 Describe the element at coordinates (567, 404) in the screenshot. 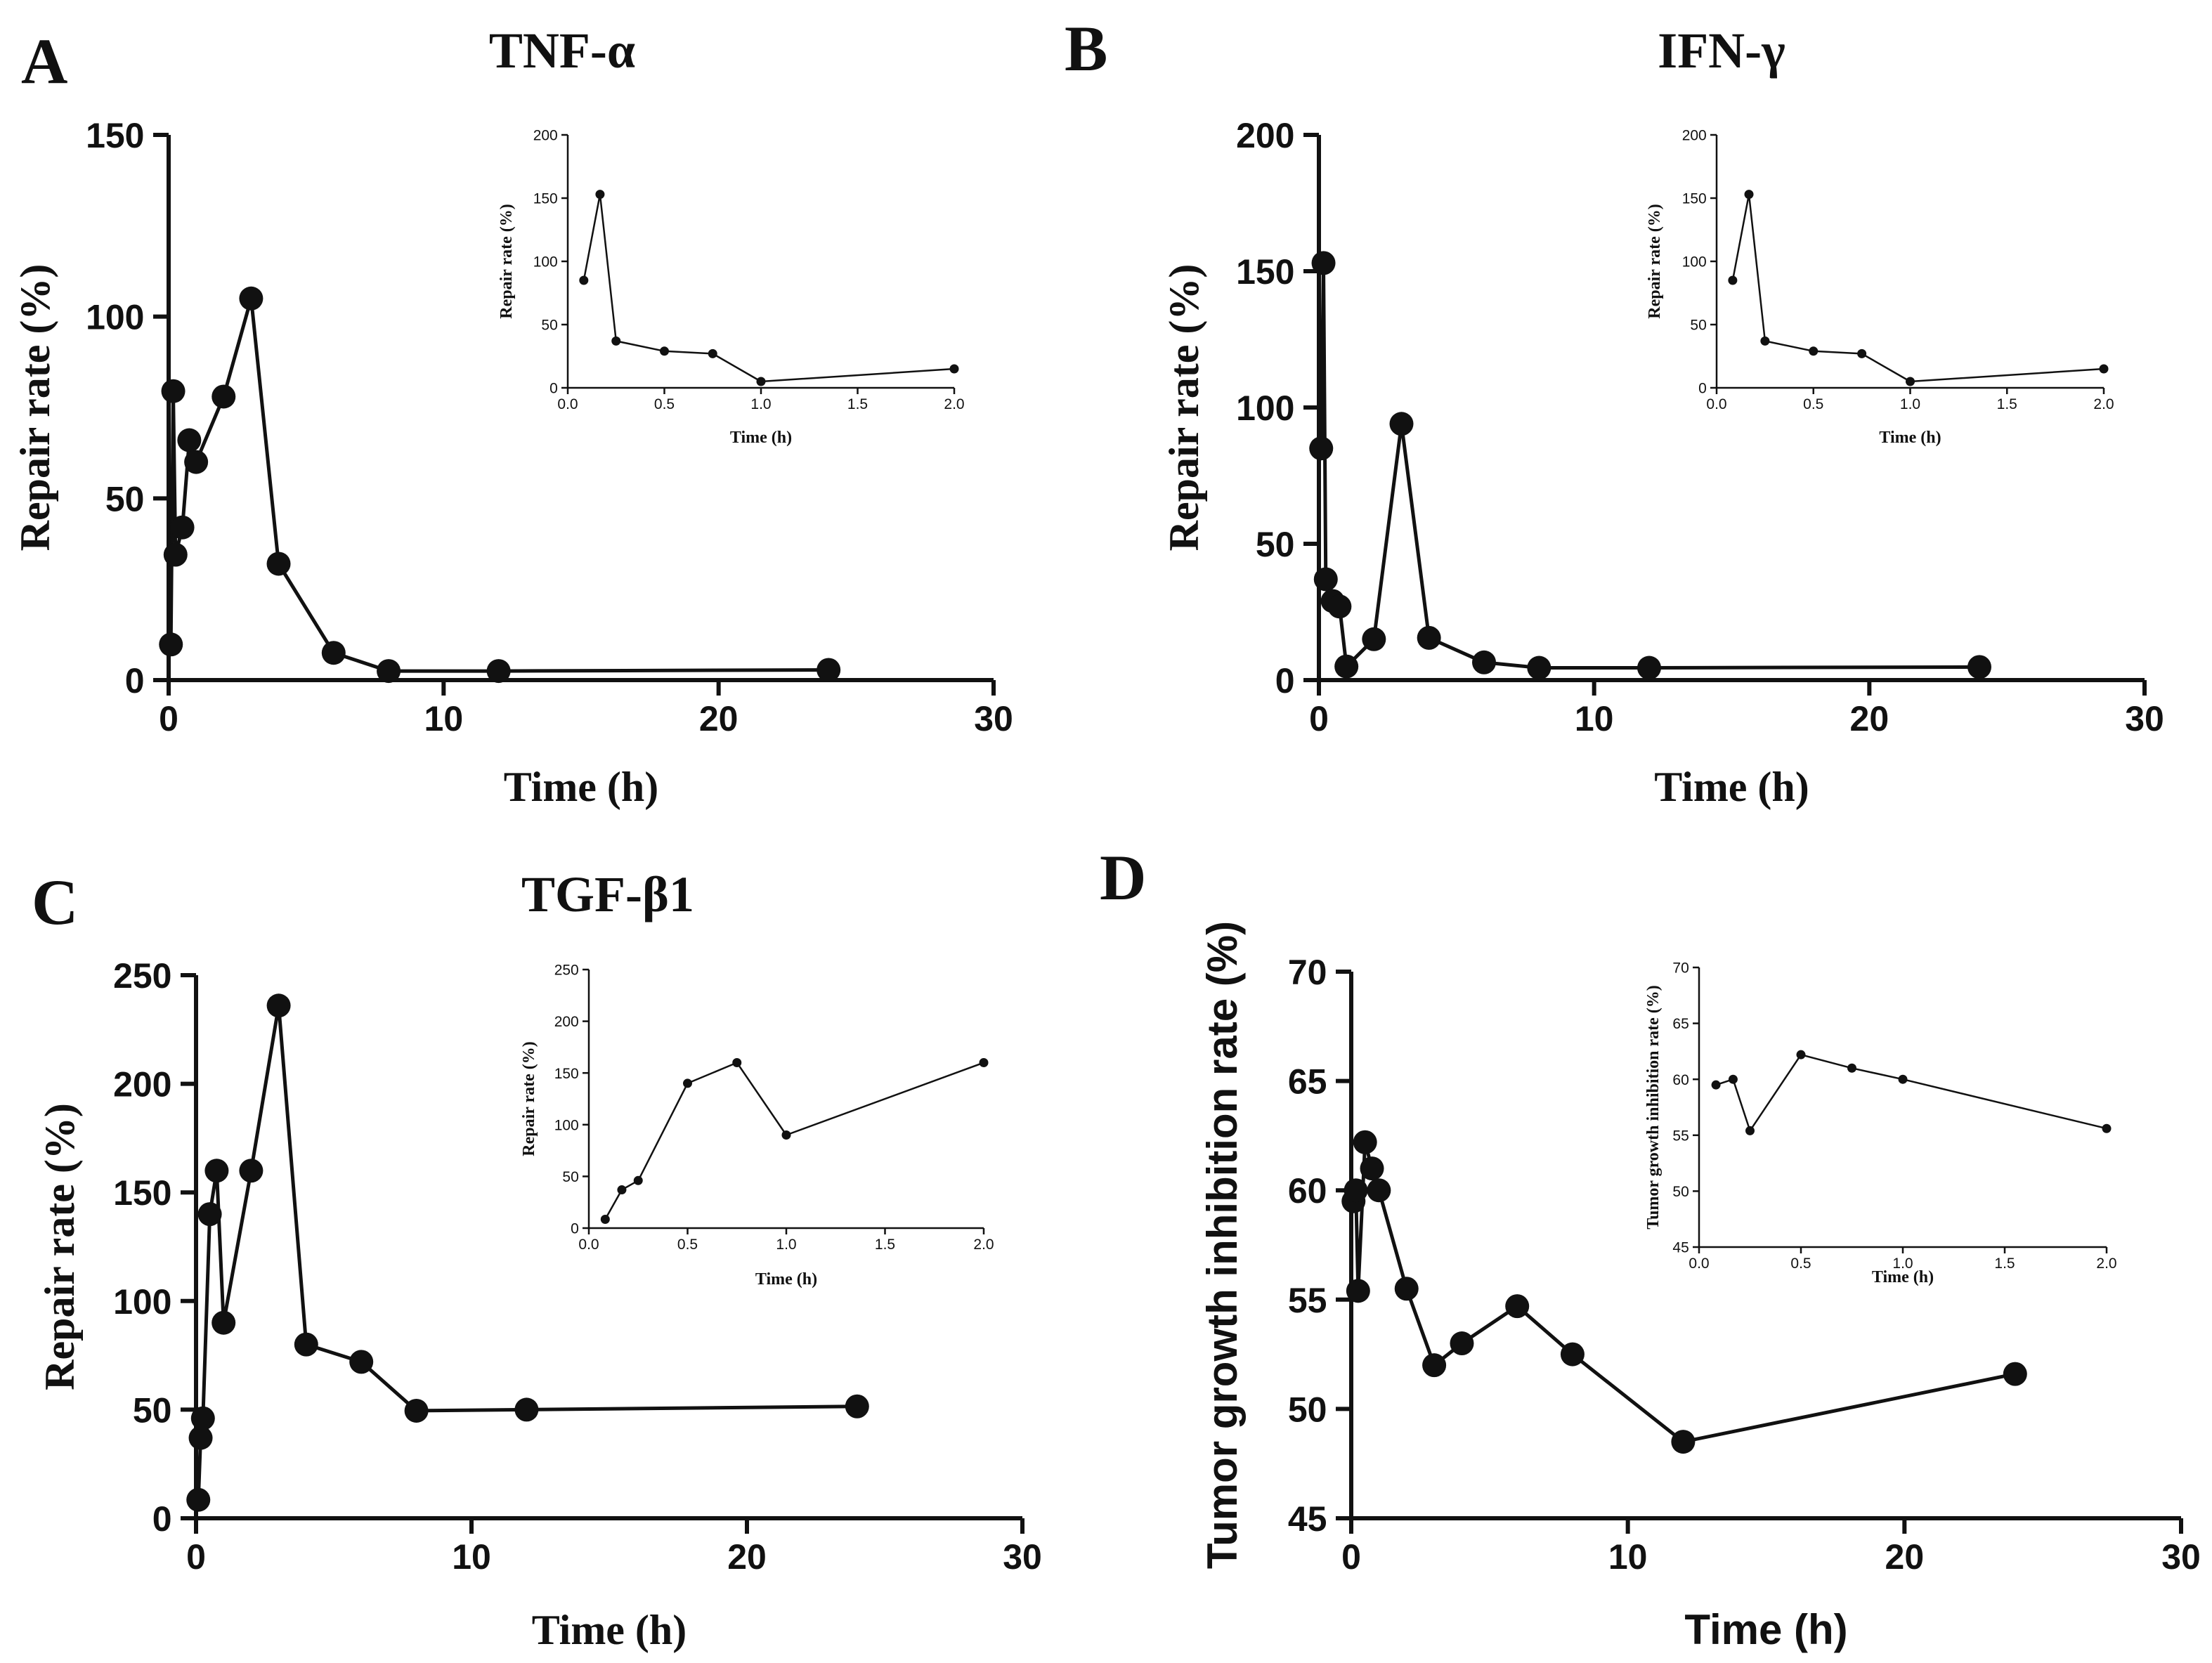

I see `panel-a-inset-x-tick-label: 0.0` at that location.